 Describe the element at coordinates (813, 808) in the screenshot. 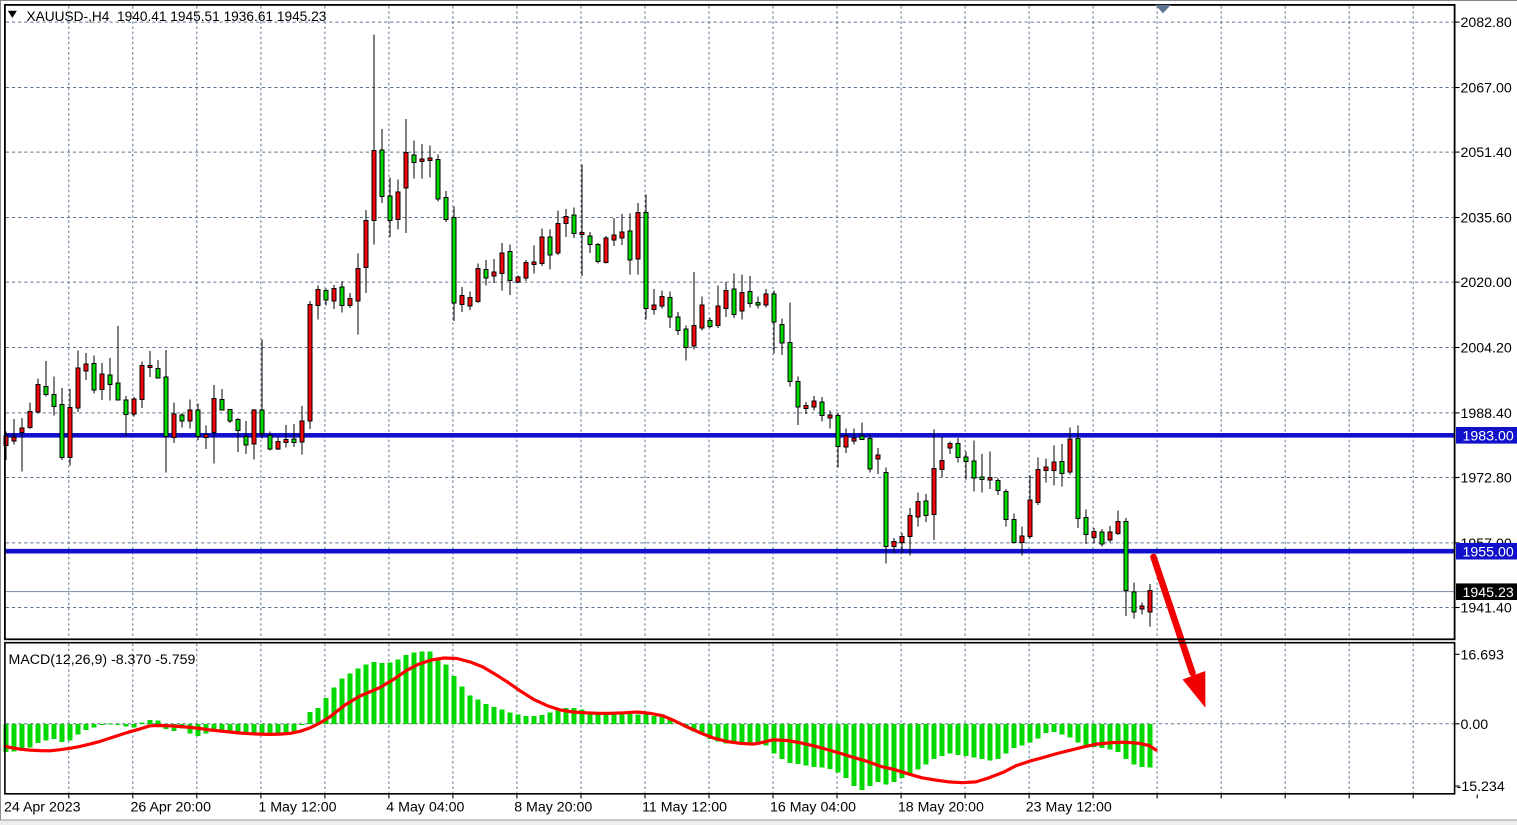

I see `svg-text: 16 May 04:00` at that location.